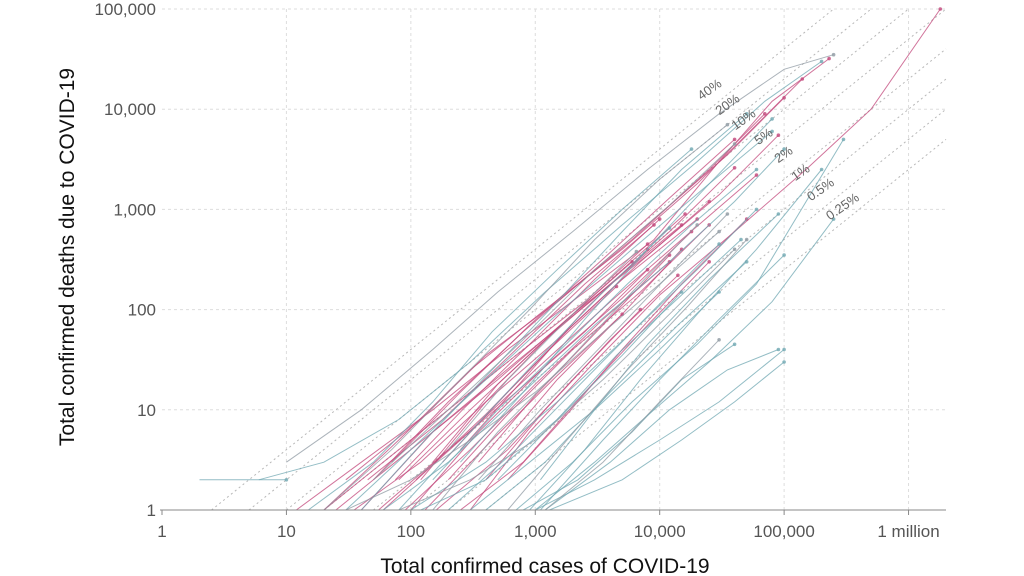 The width and height of the screenshot is (1024, 576). I want to click on x-tick-label: 10,000, so click(660, 531).